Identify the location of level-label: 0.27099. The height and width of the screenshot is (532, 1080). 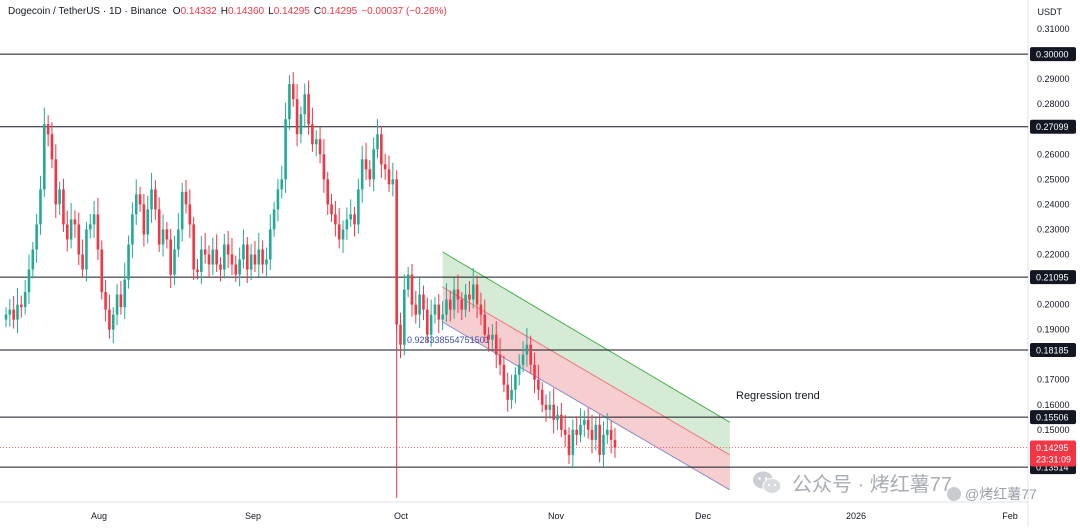
(1052, 127).